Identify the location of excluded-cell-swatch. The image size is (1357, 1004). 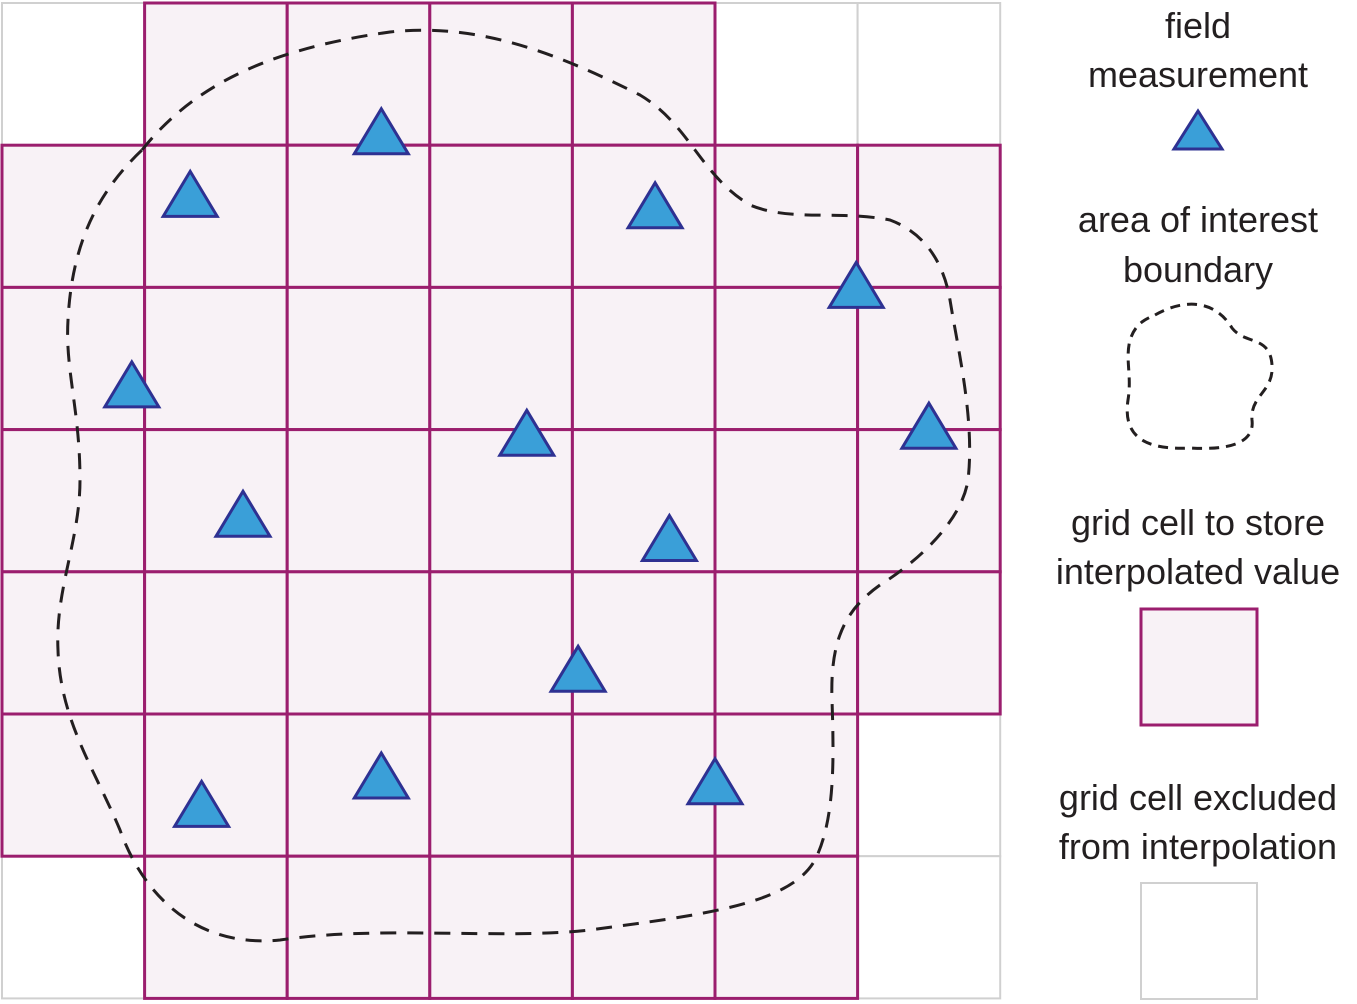
(1199, 941).